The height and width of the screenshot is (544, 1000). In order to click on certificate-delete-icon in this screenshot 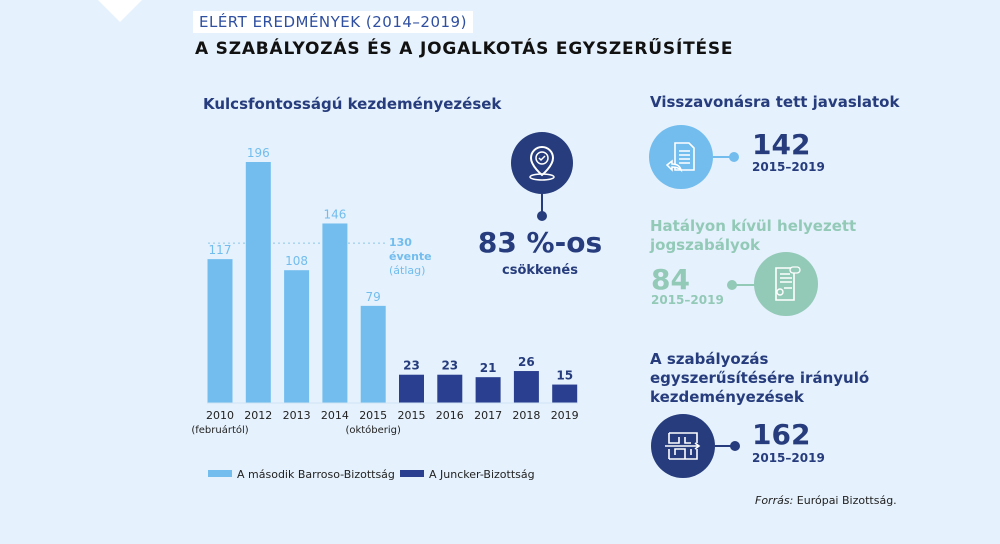, I will do `click(786, 284)`.